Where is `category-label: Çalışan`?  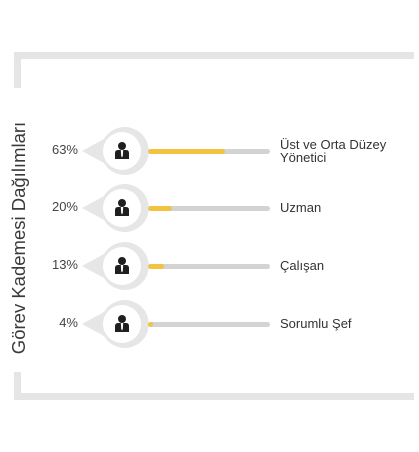
category-label: Çalışan is located at coordinates (302, 265).